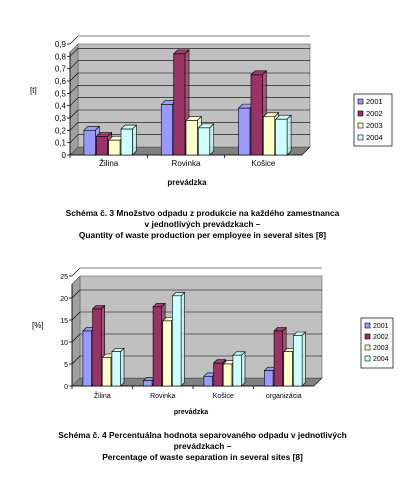 The height and width of the screenshot is (478, 405). Describe the element at coordinates (162, 396) in the screenshot. I see `chart2-category-label: Rovinka` at that location.